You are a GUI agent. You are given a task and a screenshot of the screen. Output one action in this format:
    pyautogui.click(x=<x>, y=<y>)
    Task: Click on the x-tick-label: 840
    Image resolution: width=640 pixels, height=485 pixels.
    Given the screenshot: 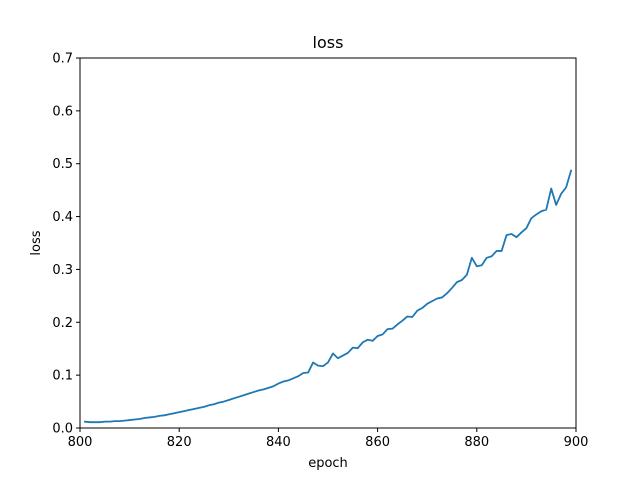 What is the action you would take?
    pyautogui.click(x=278, y=442)
    